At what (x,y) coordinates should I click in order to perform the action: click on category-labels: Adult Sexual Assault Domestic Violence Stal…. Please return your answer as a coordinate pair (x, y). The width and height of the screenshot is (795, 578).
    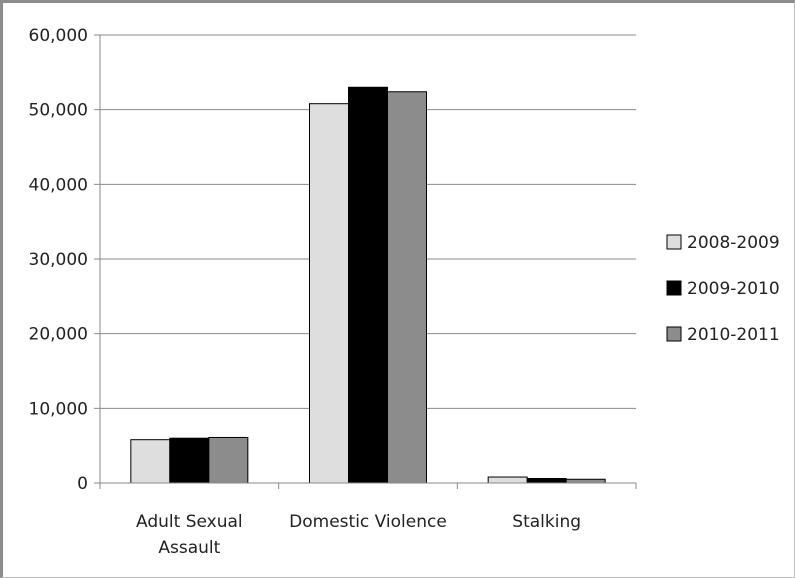
    Looking at the image, I should click on (358, 535).